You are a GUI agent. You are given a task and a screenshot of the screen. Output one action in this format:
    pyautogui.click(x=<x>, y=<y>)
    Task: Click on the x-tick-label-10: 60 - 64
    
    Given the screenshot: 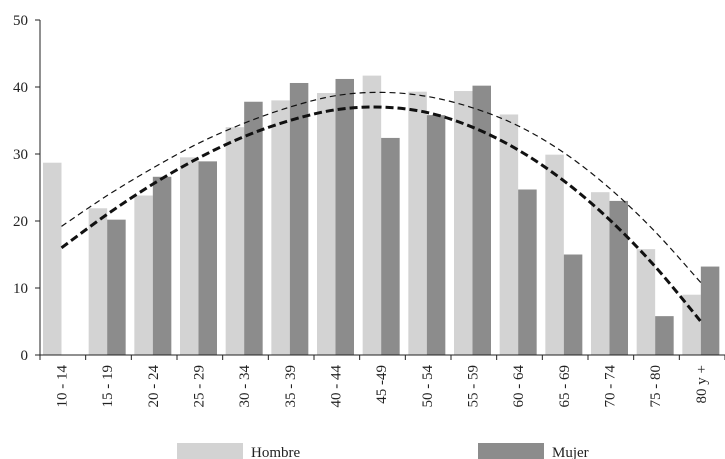 What is the action you would take?
    pyautogui.click(x=519, y=386)
    